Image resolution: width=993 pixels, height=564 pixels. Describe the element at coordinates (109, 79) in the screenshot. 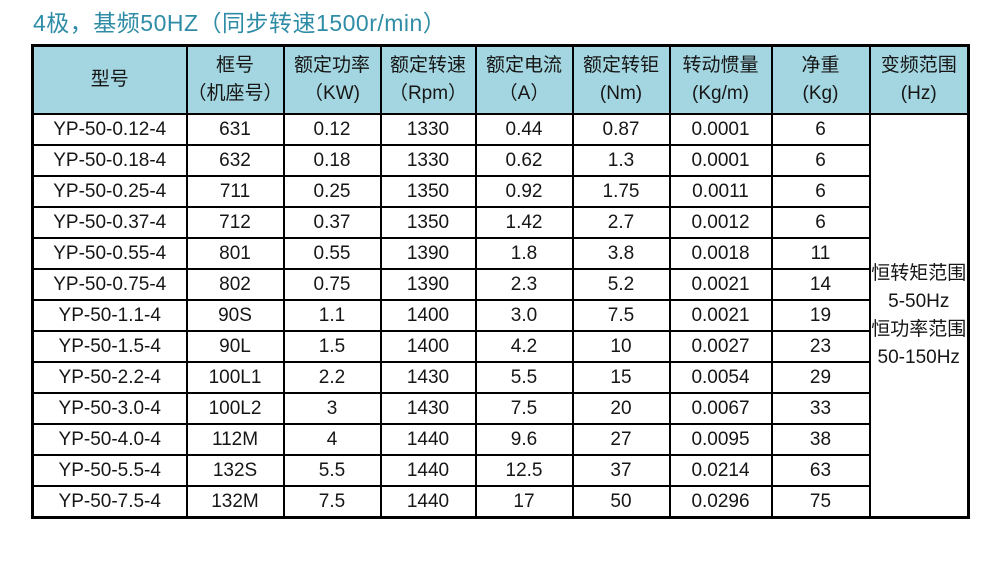

I see `col-header-model: 型号` at that location.